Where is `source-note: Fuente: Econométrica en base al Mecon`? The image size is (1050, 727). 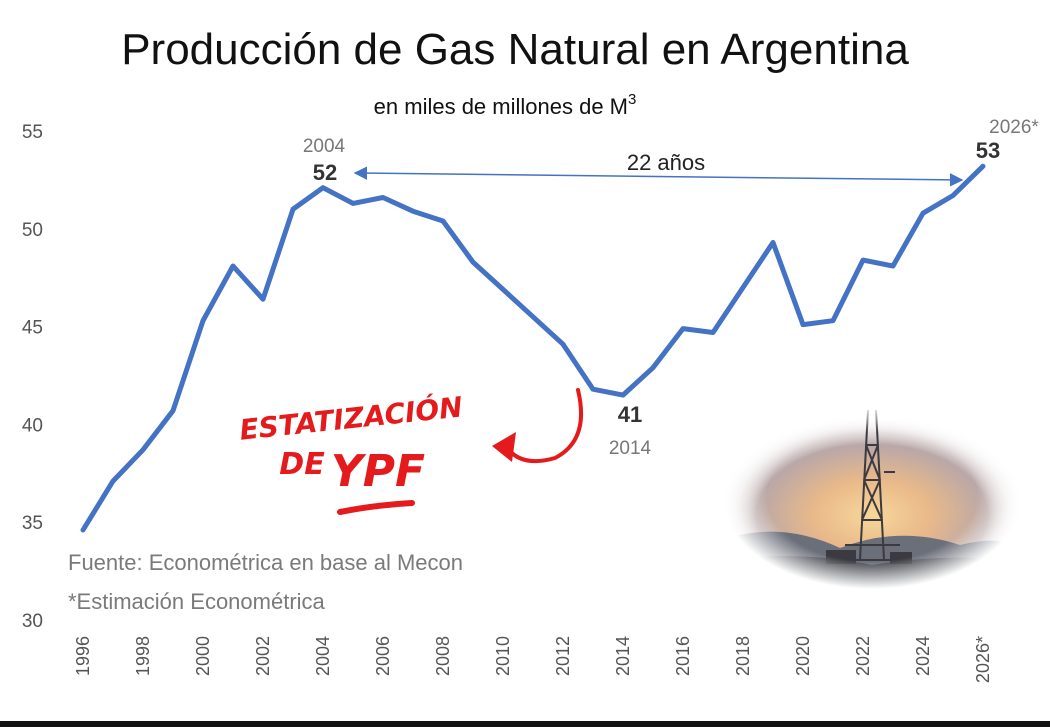
source-note: Fuente: Econométrica en base al Mecon is located at coordinates (265, 562).